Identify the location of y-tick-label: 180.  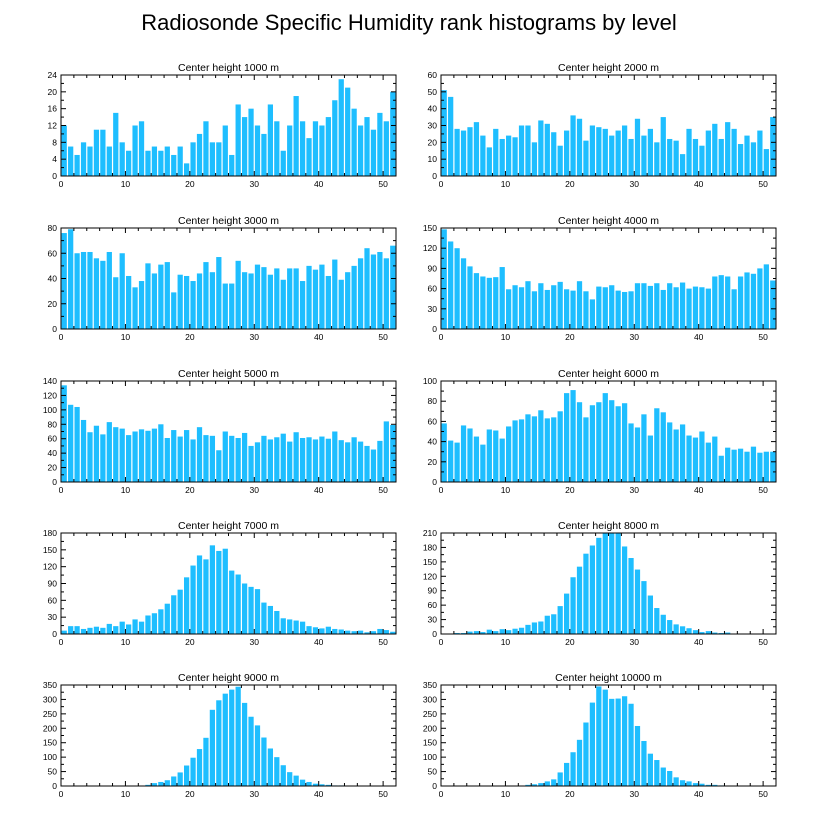
(430, 547).